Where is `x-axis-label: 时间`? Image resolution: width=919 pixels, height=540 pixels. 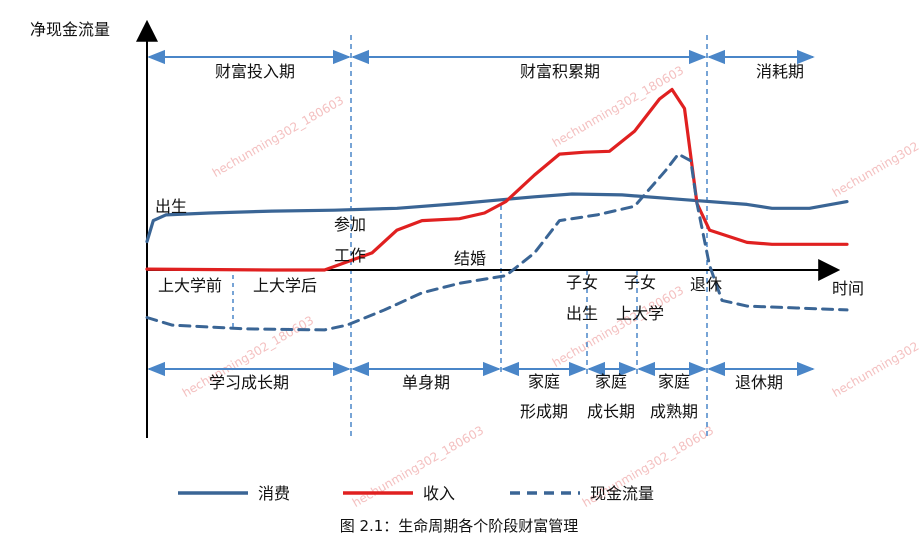 x-axis-label: 时间 is located at coordinates (848, 288).